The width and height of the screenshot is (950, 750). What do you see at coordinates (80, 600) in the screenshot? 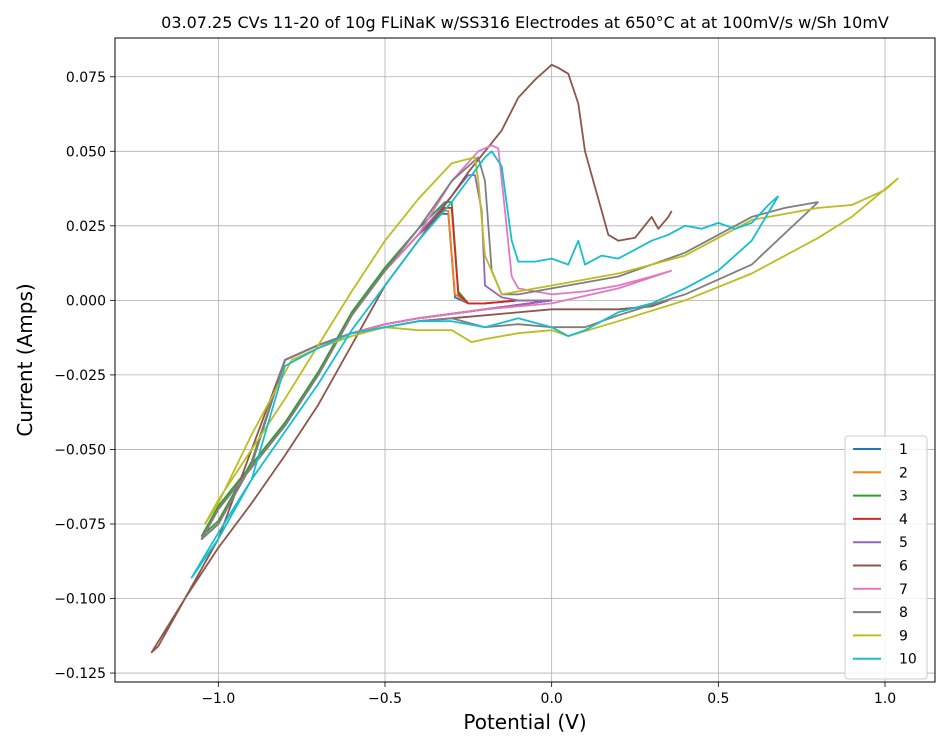
I see `y-tick-label: −0.100` at bounding box center [80, 600].